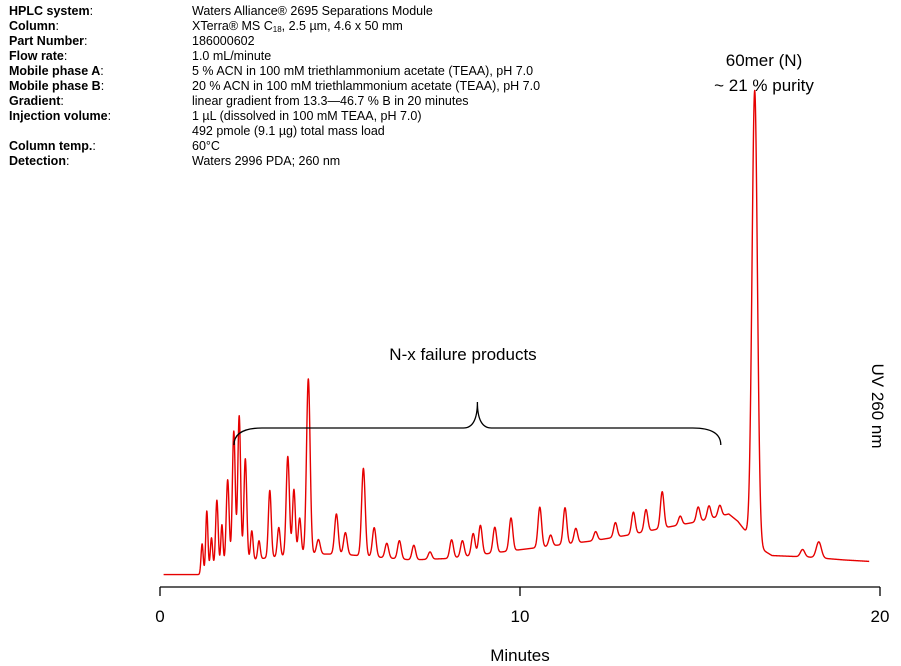 The width and height of the screenshot is (901, 666). Describe the element at coordinates (159, 616) in the screenshot. I see `x-tick-label: 0` at that location.